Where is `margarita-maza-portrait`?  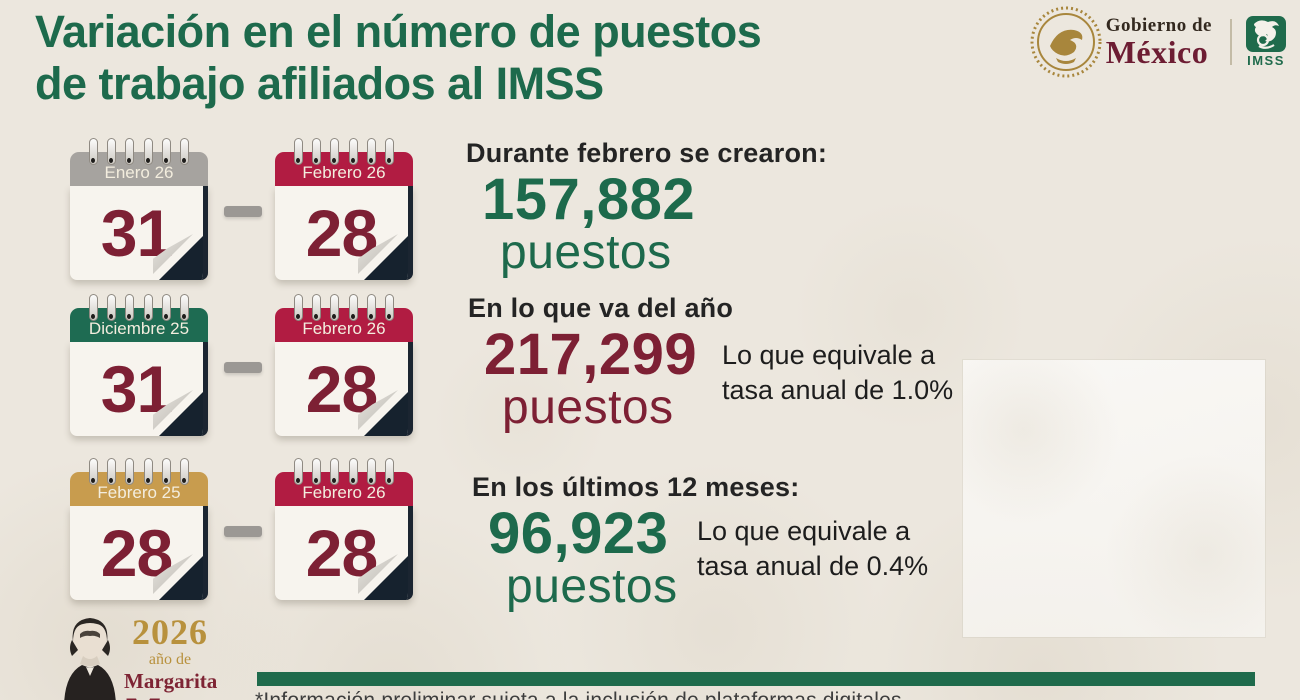 margarita-maza-portrait is located at coordinates (90, 659).